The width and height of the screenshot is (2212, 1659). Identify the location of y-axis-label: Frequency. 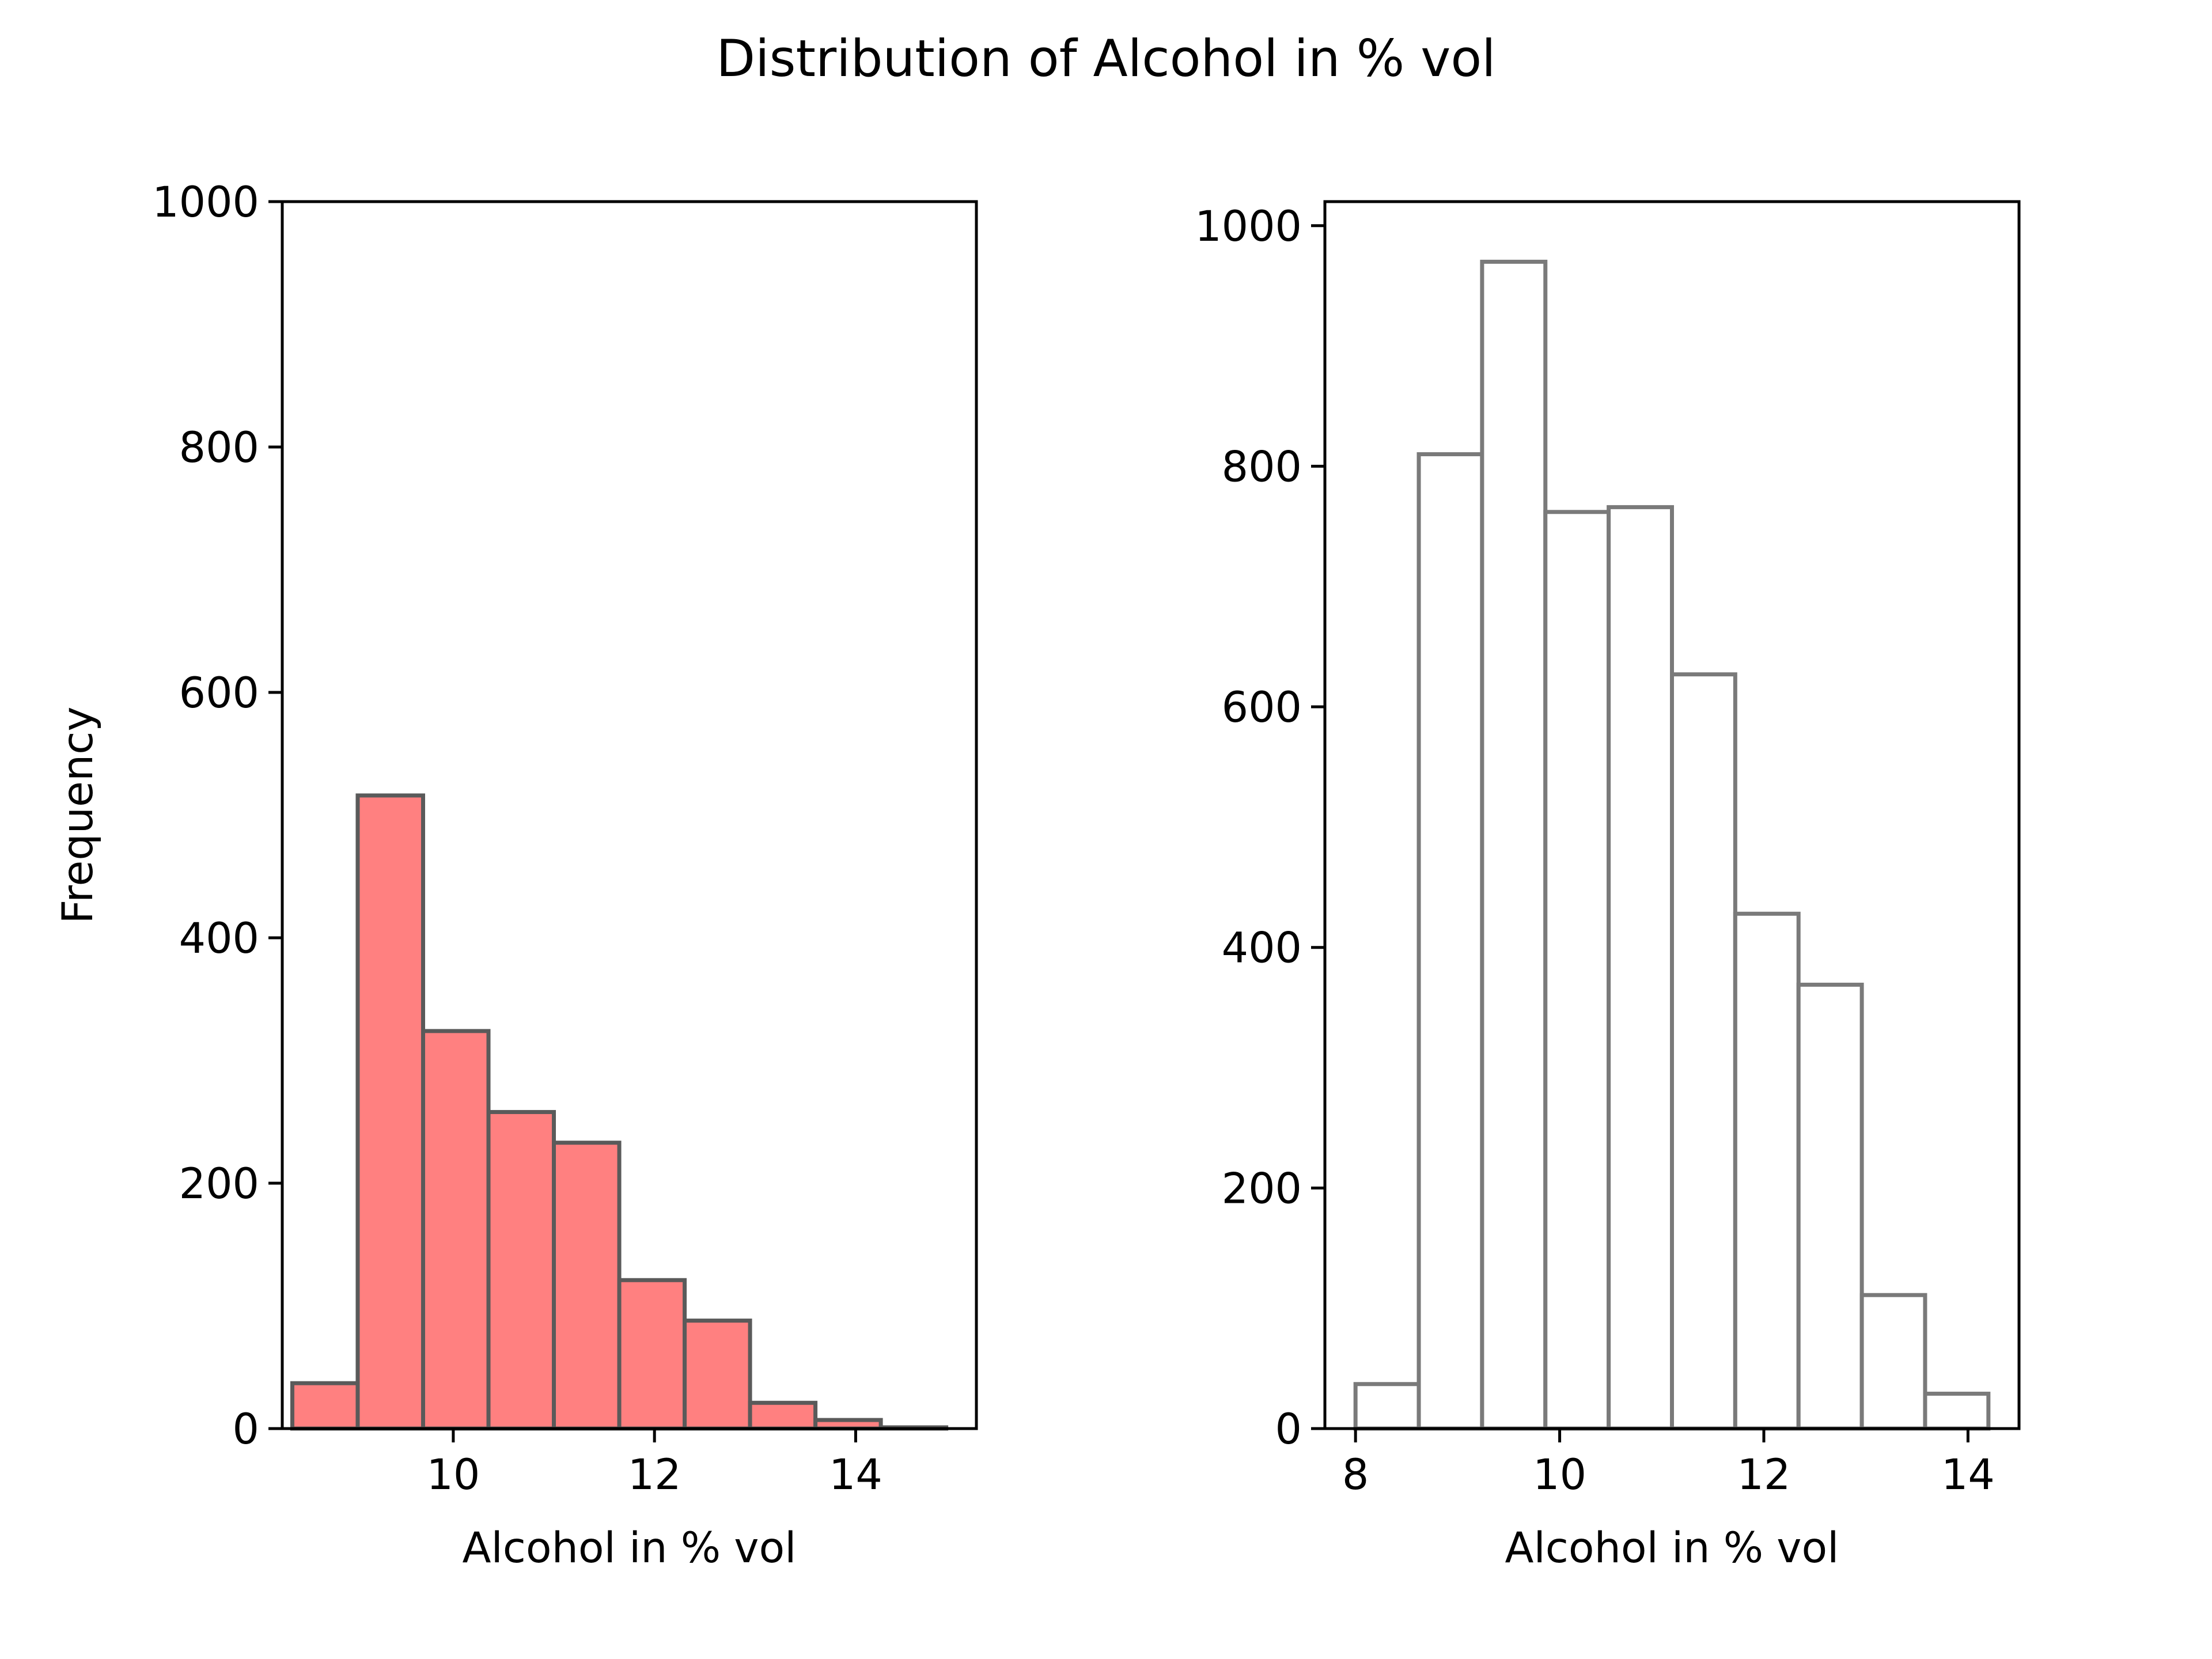
(78, 814).